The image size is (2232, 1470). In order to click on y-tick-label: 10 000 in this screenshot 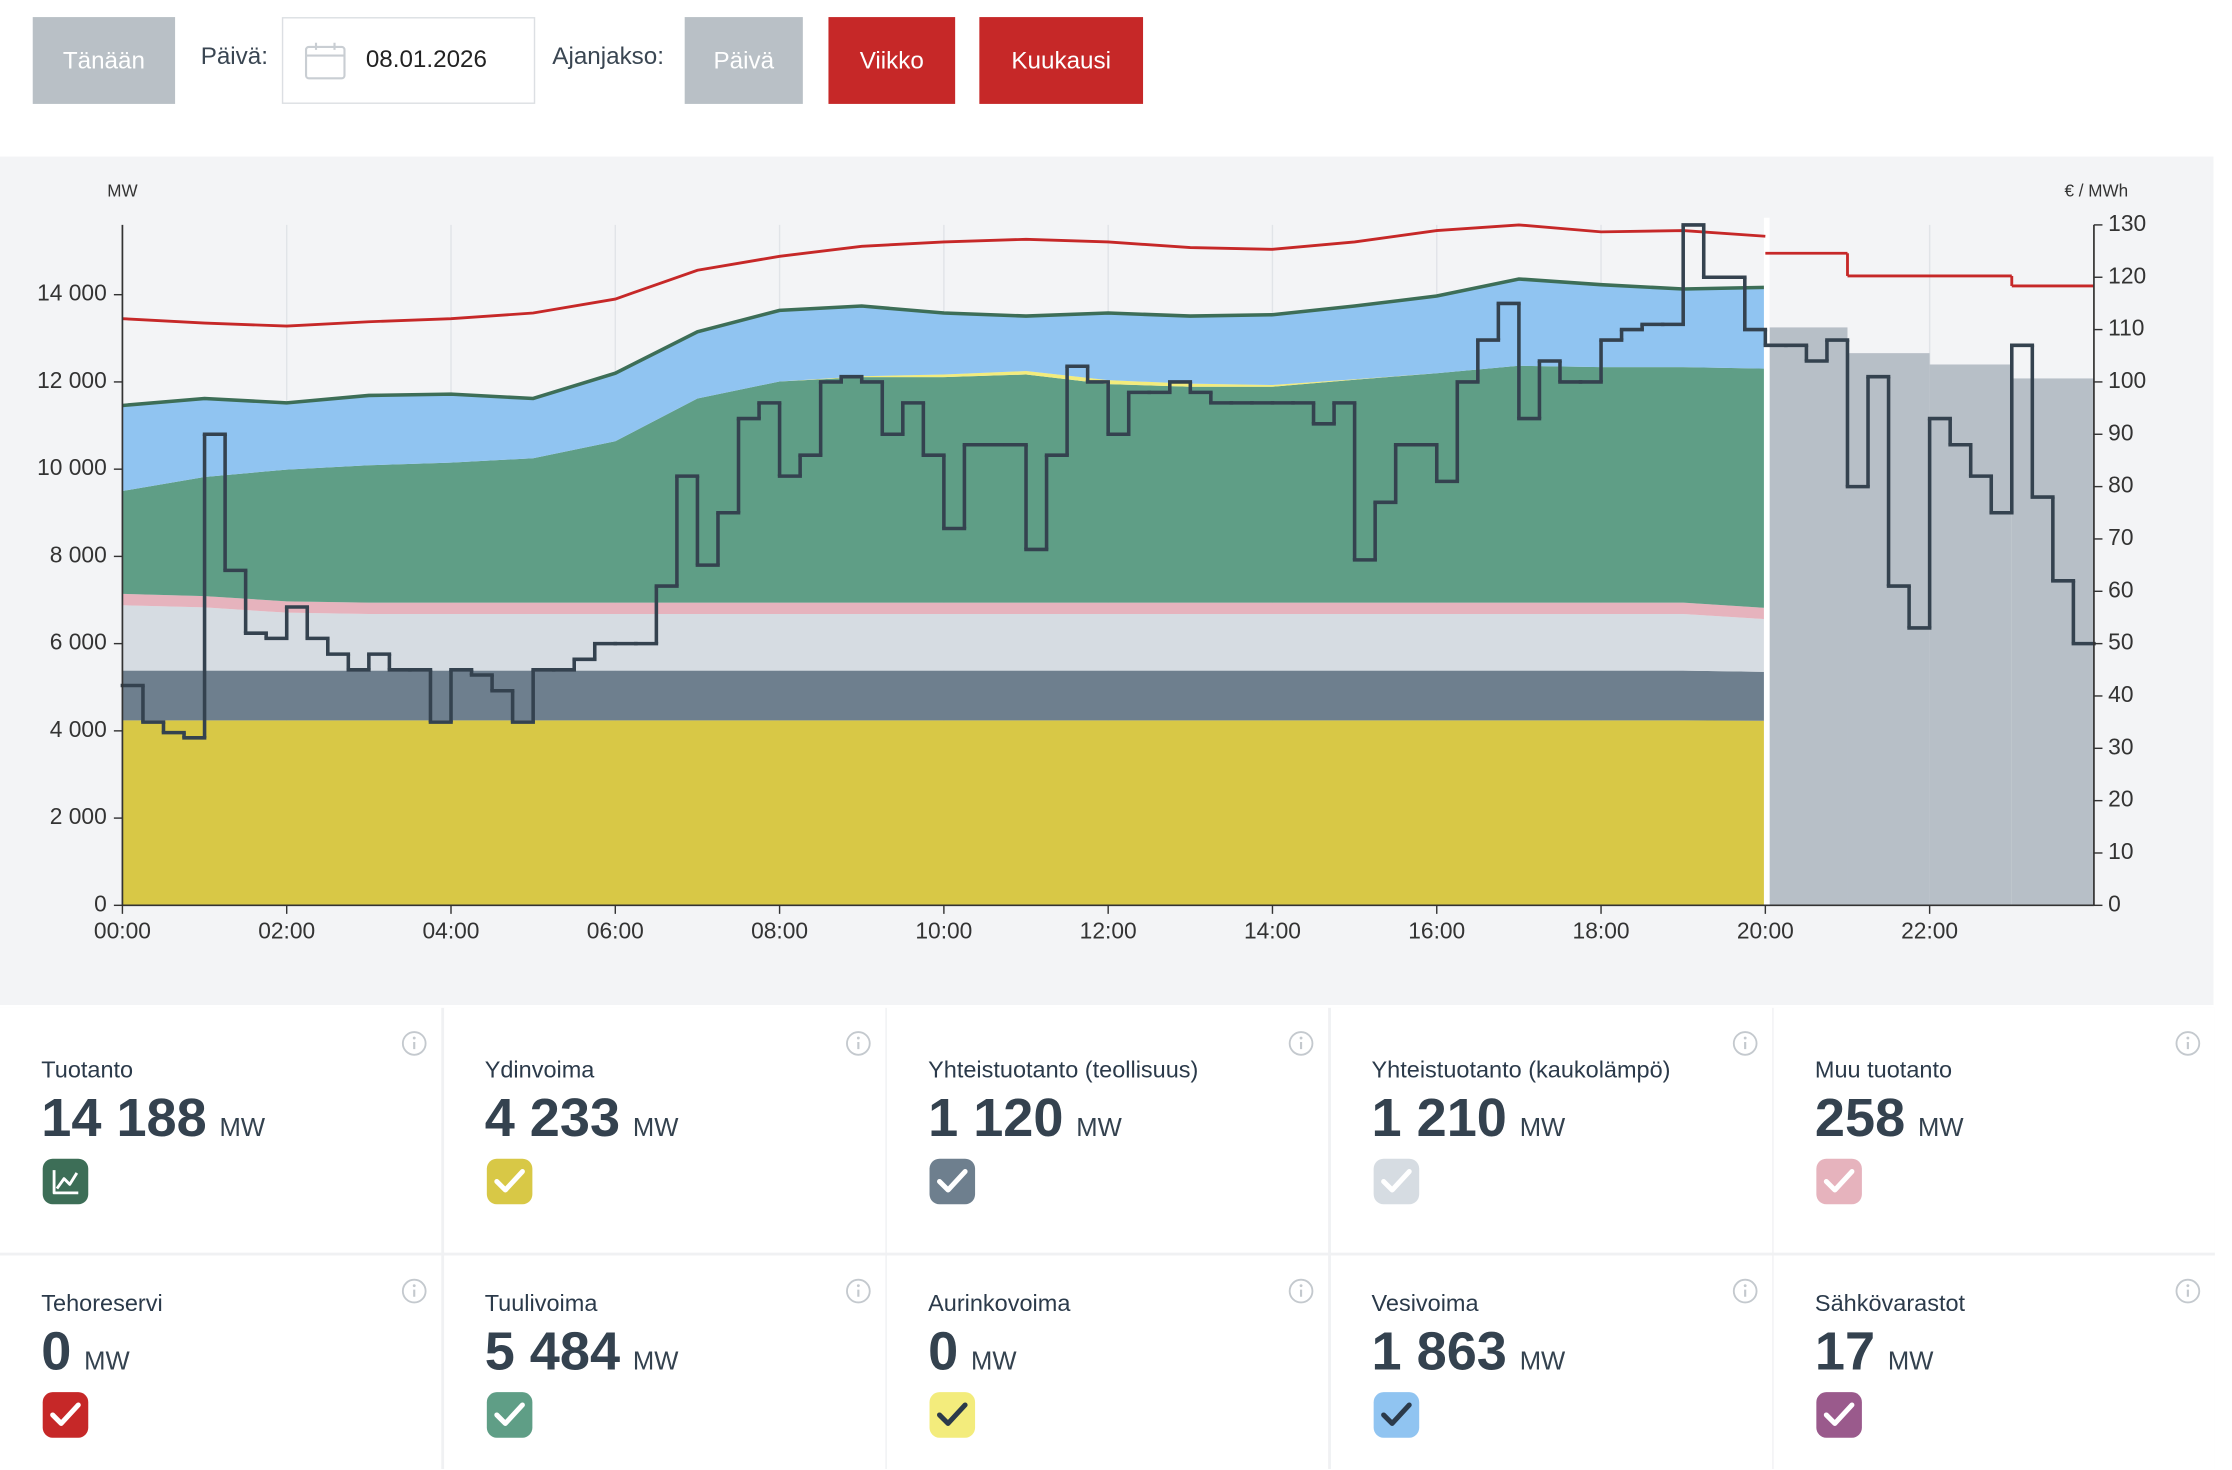, I will do `click(72, 467)`.